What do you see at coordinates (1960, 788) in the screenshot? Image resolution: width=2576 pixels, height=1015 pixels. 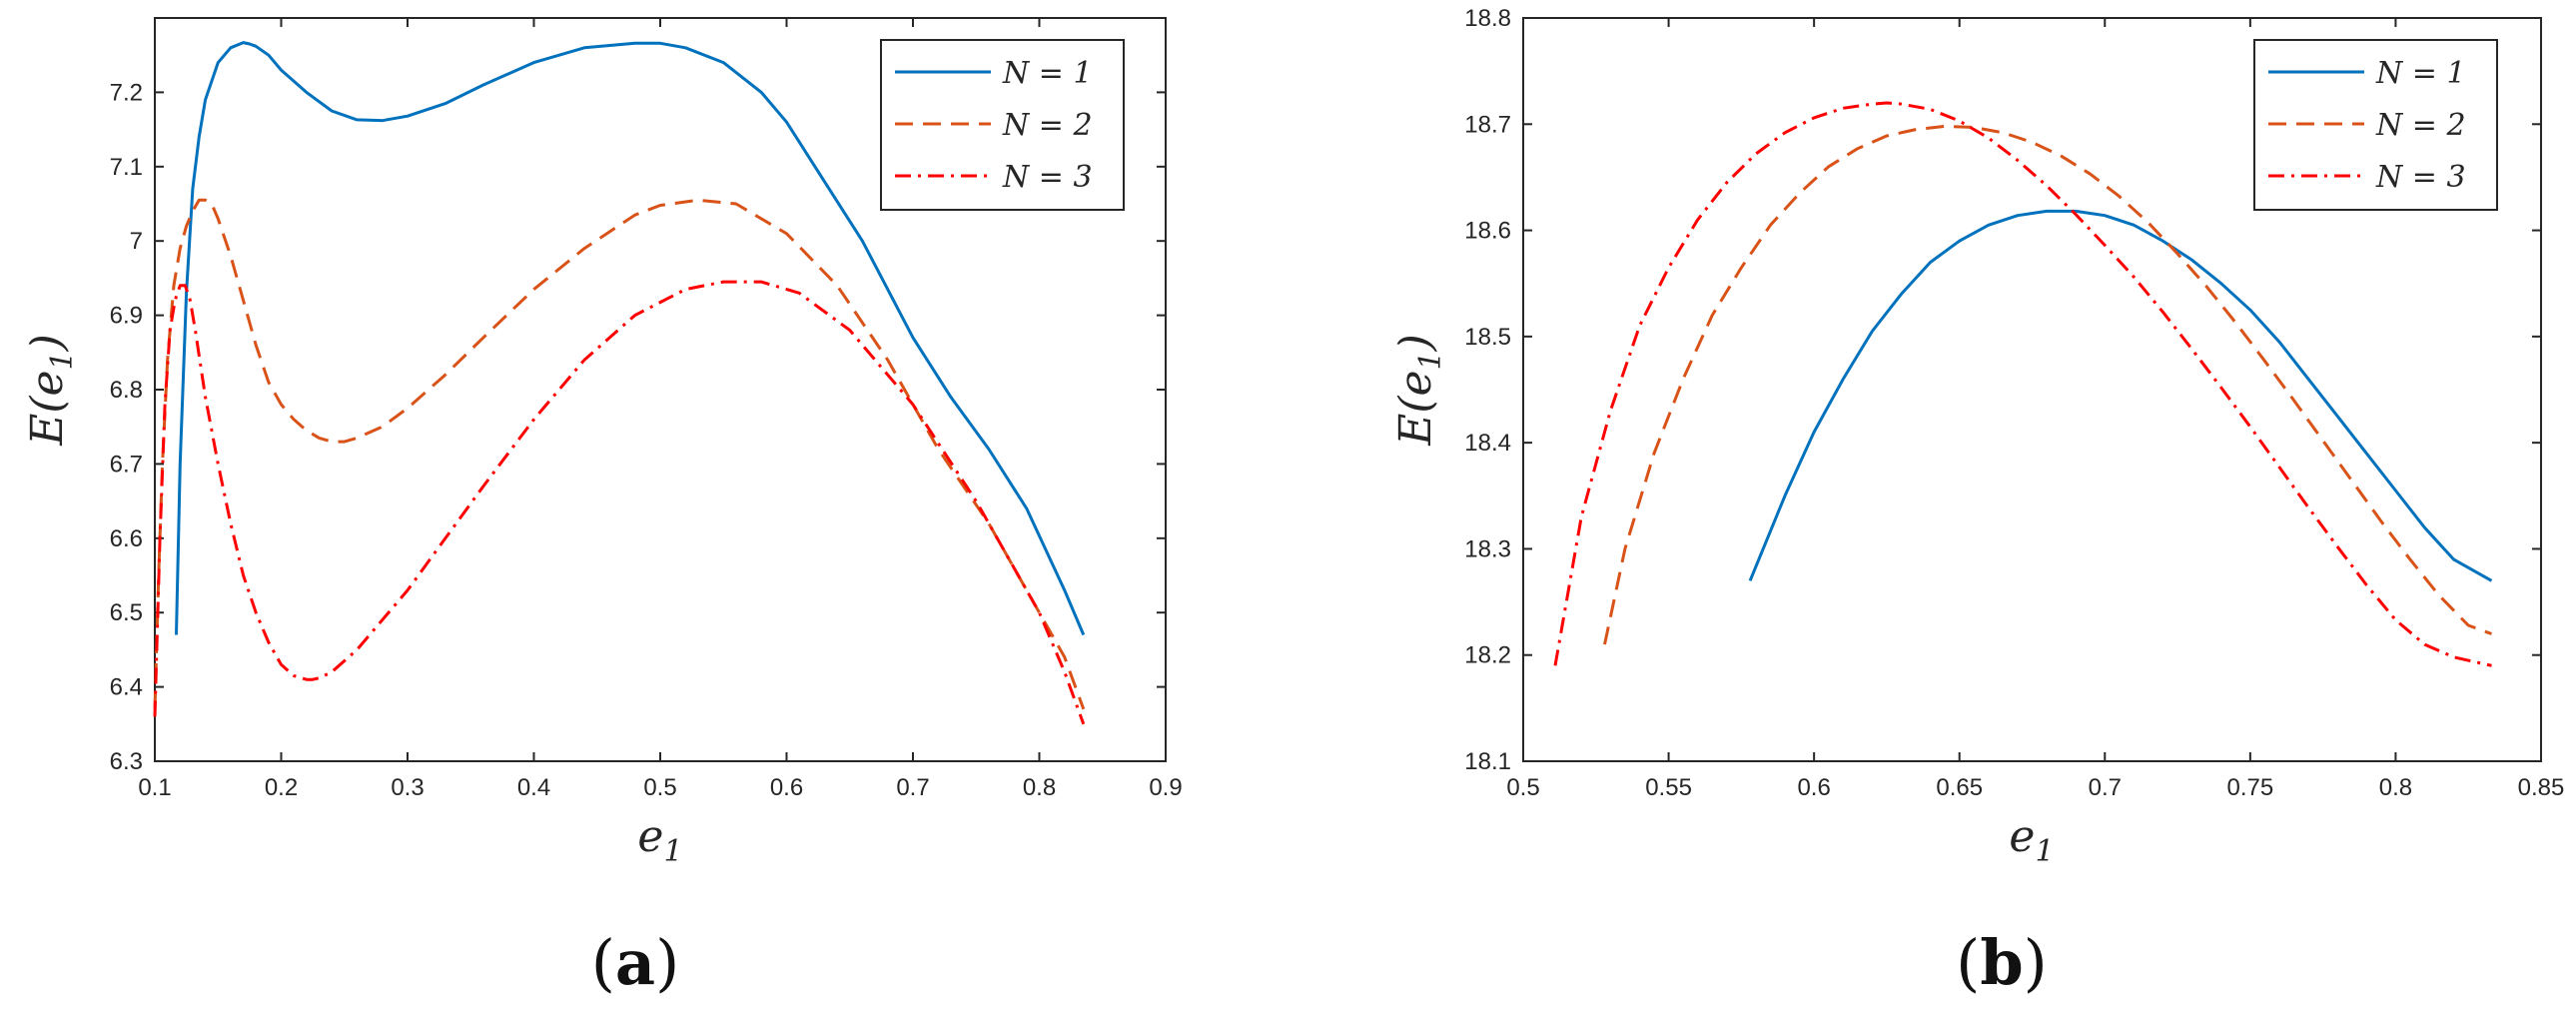 I see `x-tick-label: 0.65` at bounding box center [1960, 788].